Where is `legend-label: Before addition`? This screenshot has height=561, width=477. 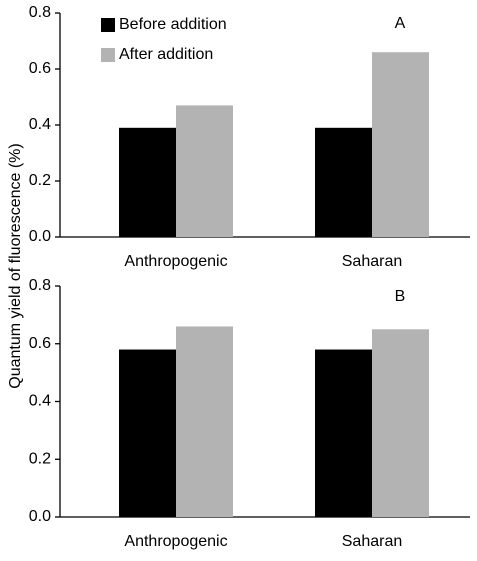
legend-label: Before addition is located at coordinates (173, 24).